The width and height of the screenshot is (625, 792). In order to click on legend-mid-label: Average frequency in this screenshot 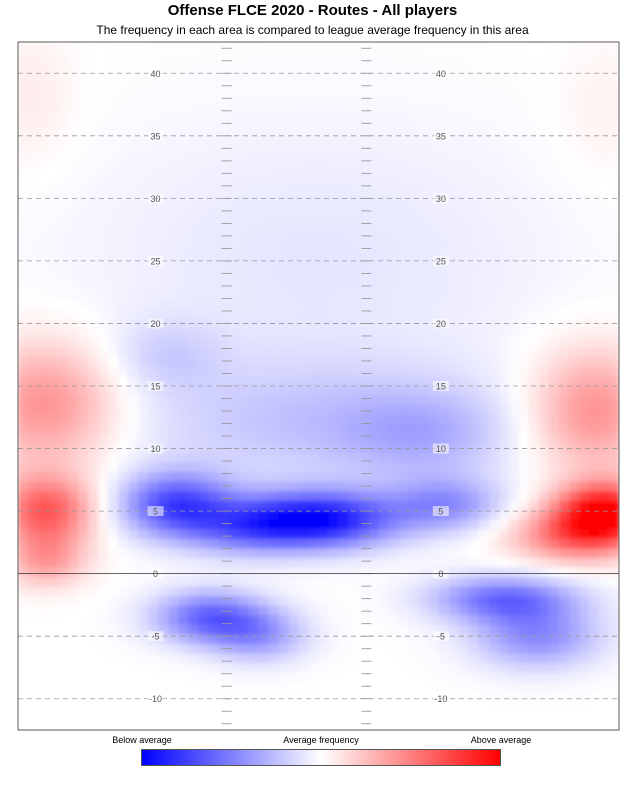, I will do `click(321, 740)`.